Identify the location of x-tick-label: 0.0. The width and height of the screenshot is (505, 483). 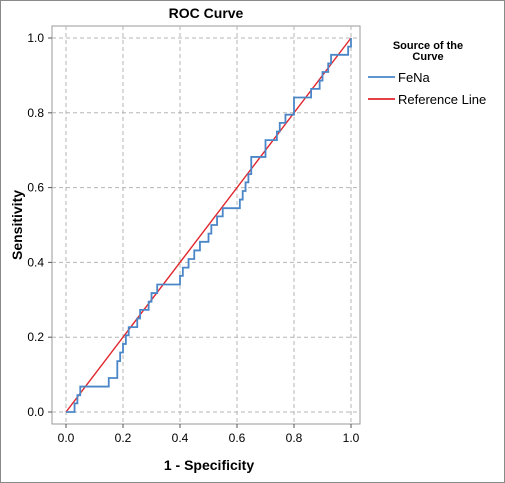
(66, 438).